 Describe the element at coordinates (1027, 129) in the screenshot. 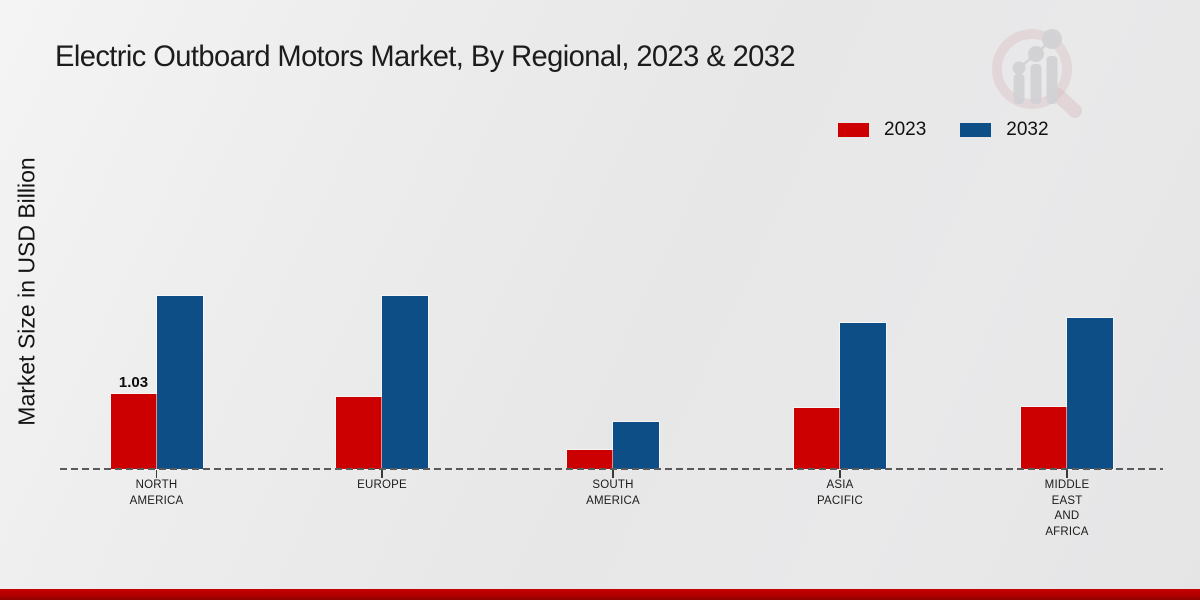

I see `legend-label-2032: 2032` at that location.